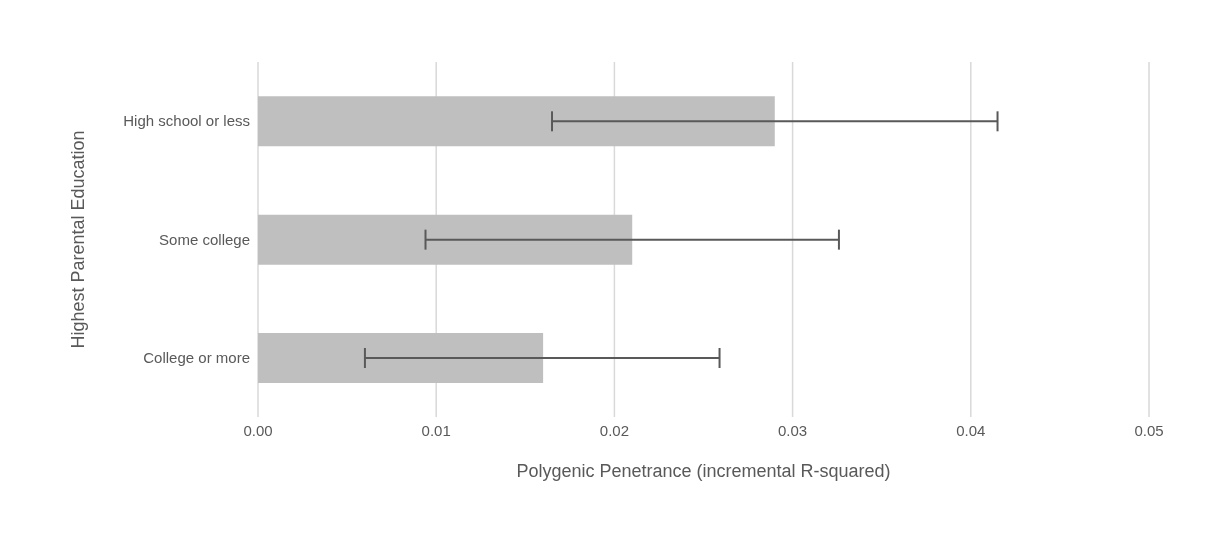 Image resolution: width=1207 pixels, height=535 pixels. Describe the element at coordinates (436, 430) in the screenshot. I see `x-tick-label: 0.01` at that location.